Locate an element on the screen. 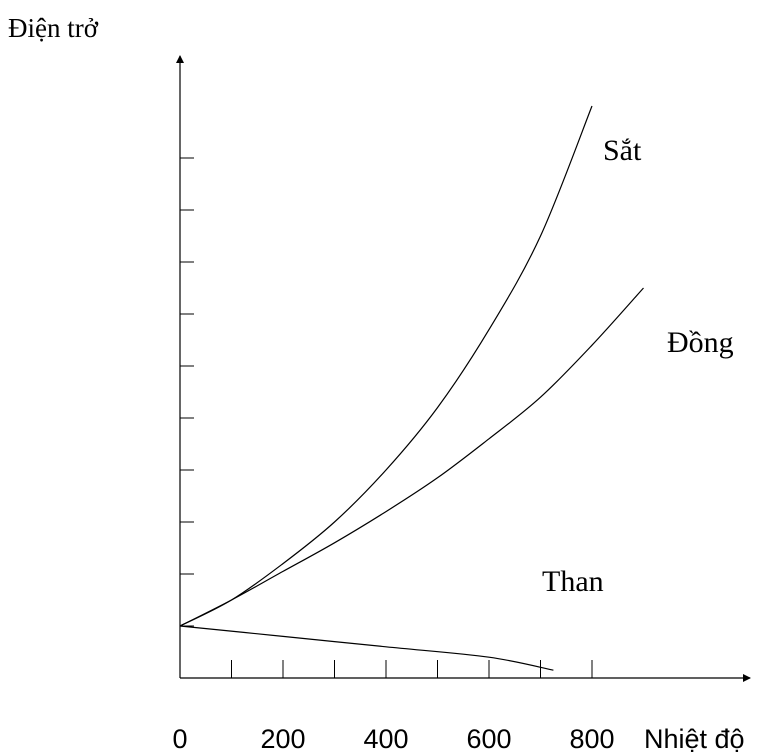 The width and height of the screenshot is (758, 753). series-label-dong: Đồng is located at coordinates (700, 342).